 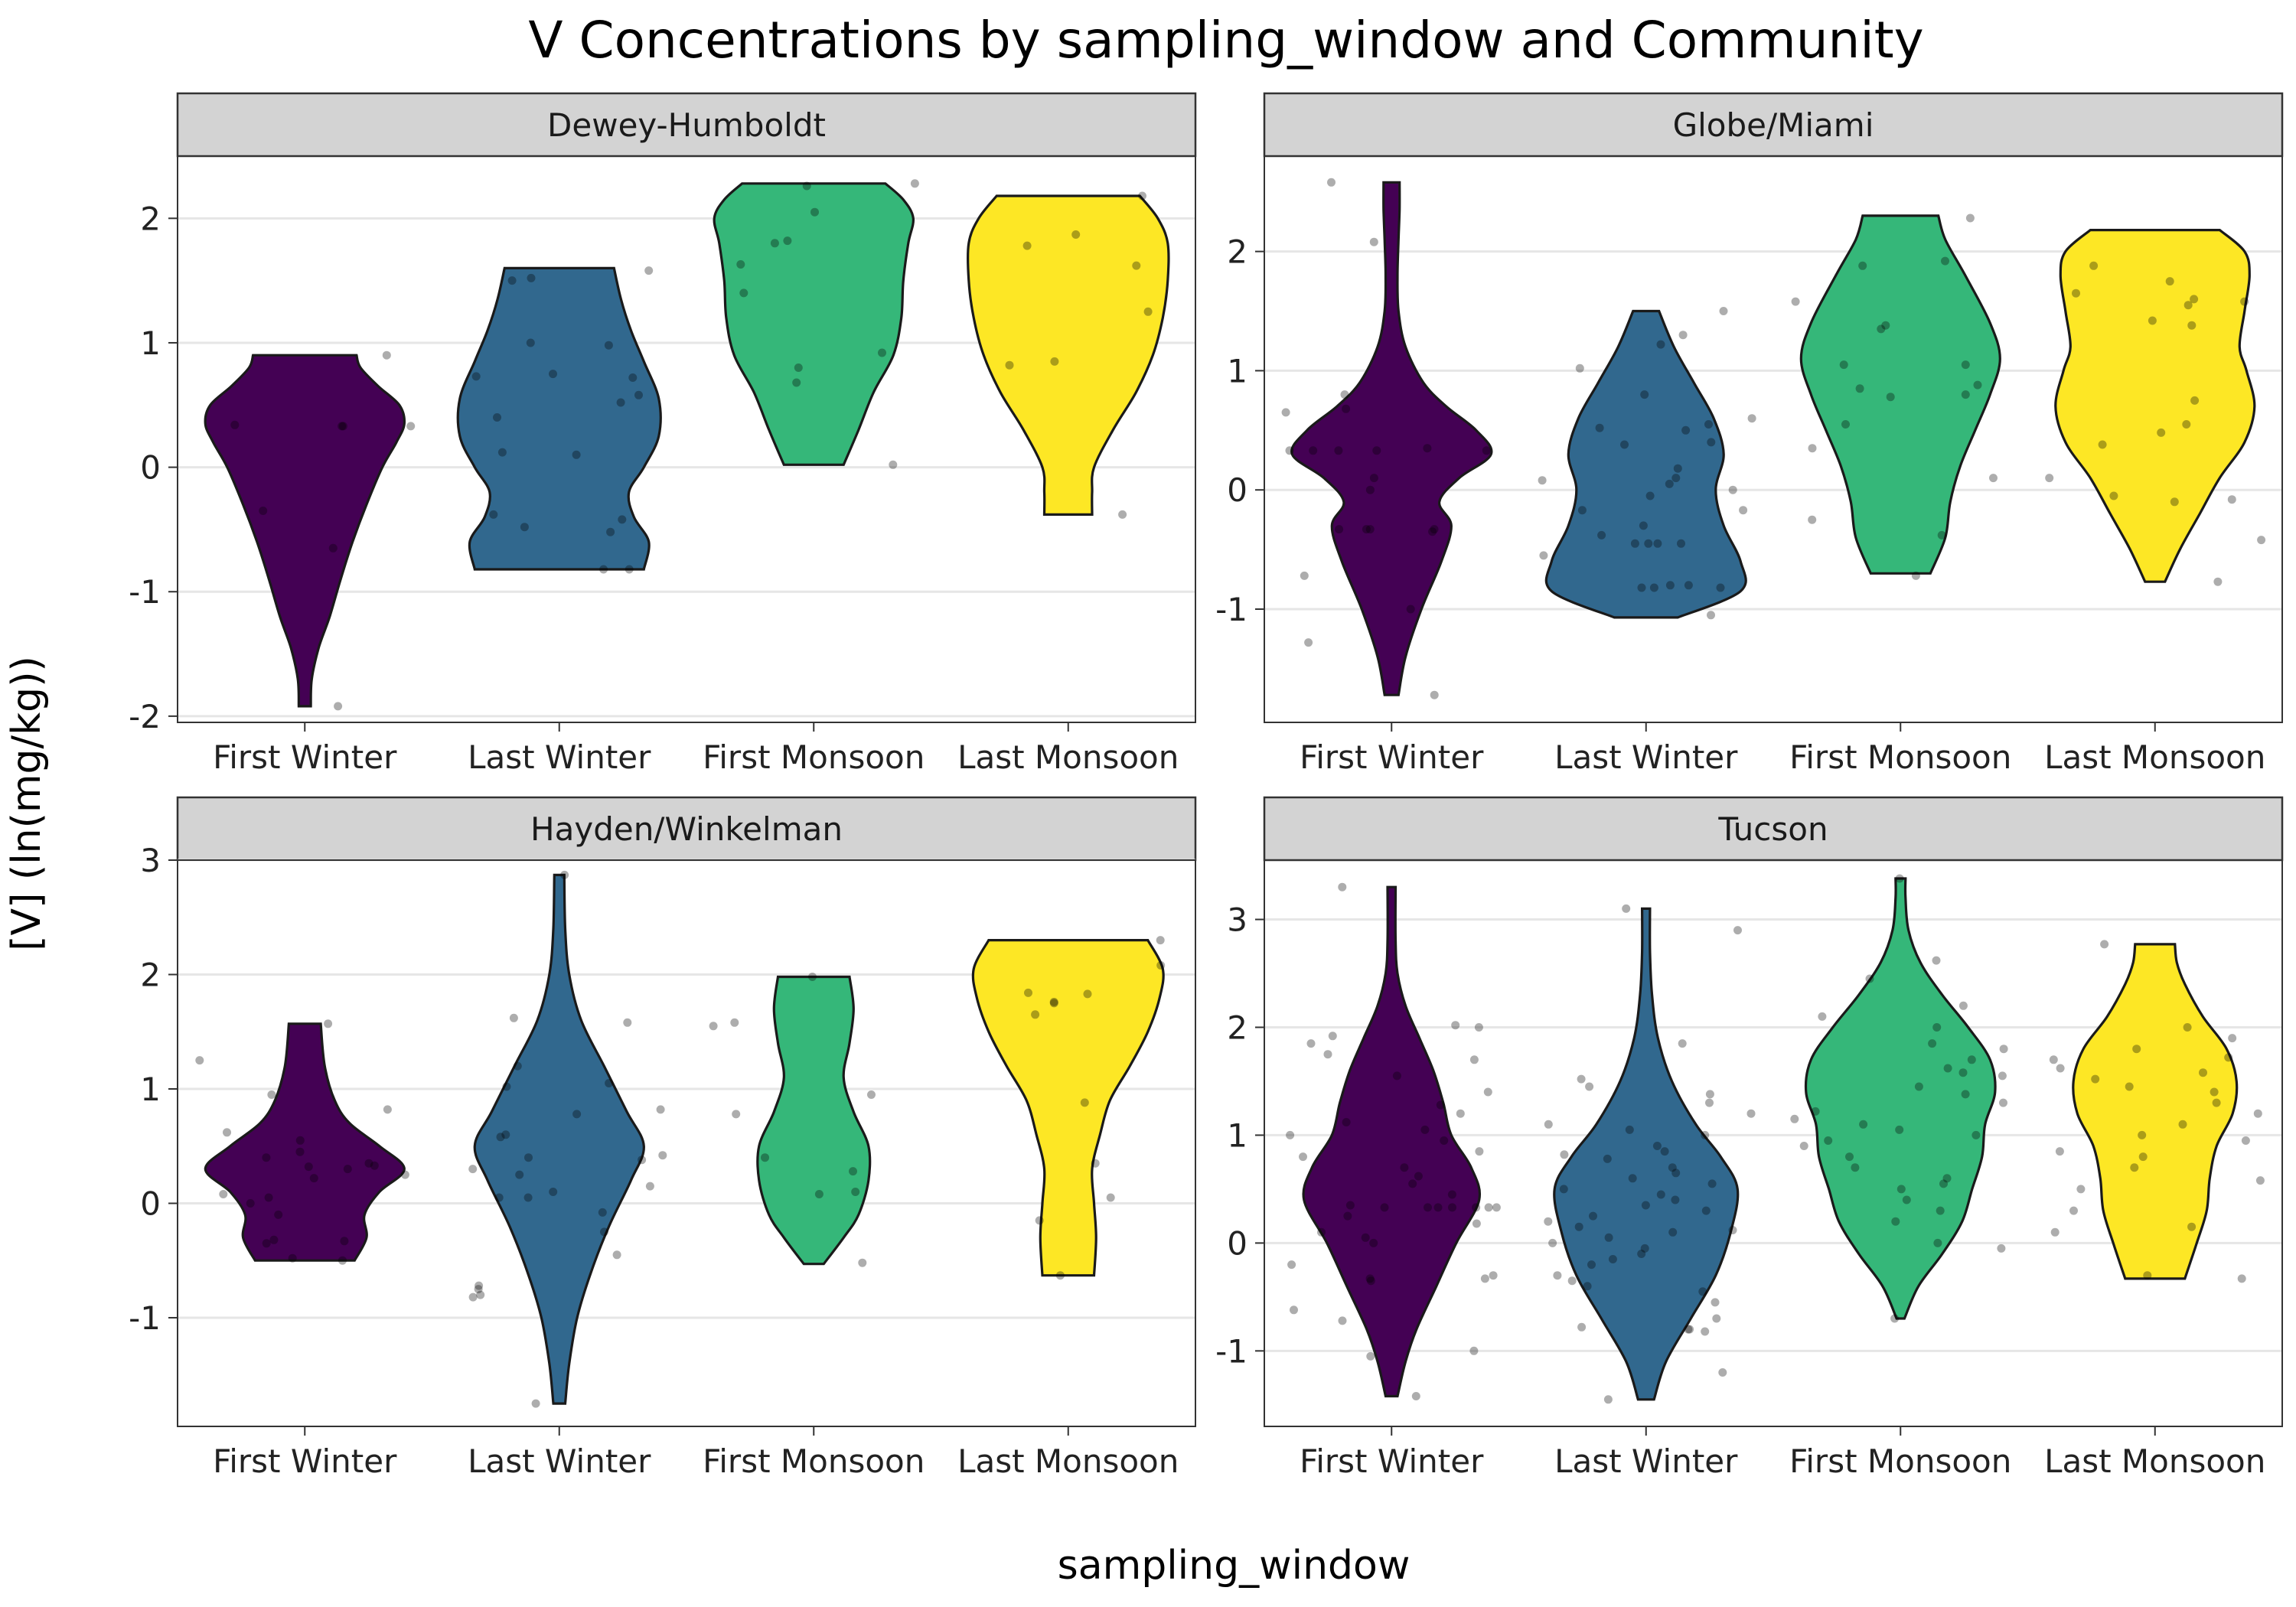 I want to click on y-tick-label: 3, so click(x=1237, y=920).